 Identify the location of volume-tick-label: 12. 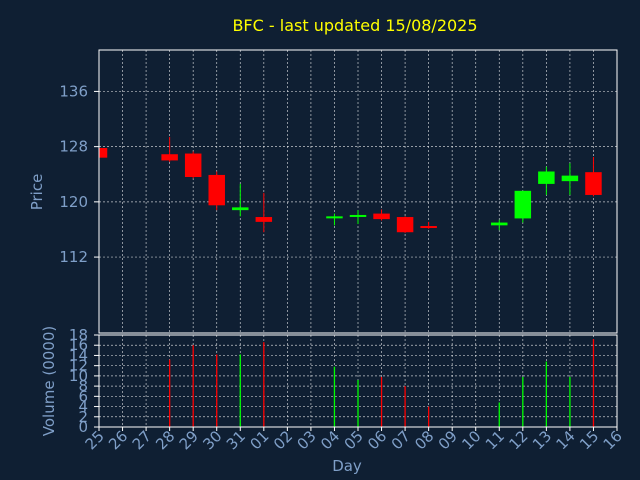
(78, 366).